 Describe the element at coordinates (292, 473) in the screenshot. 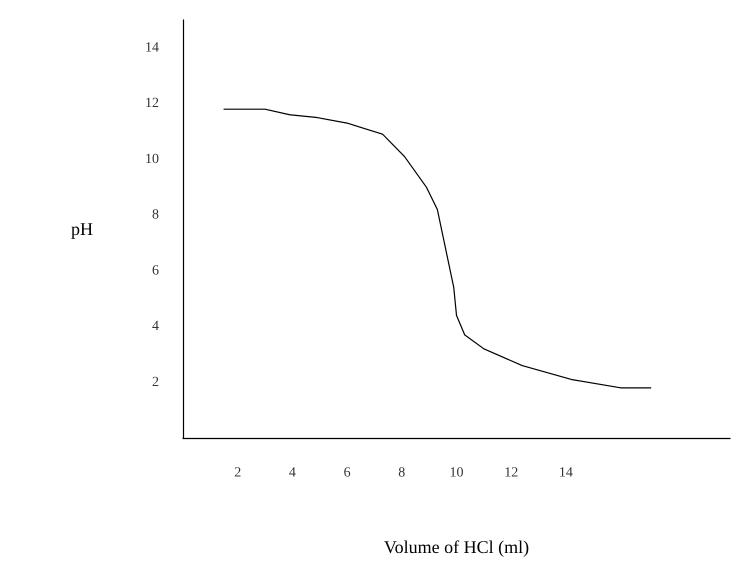

I see `x-tick-label: 4` at that location.